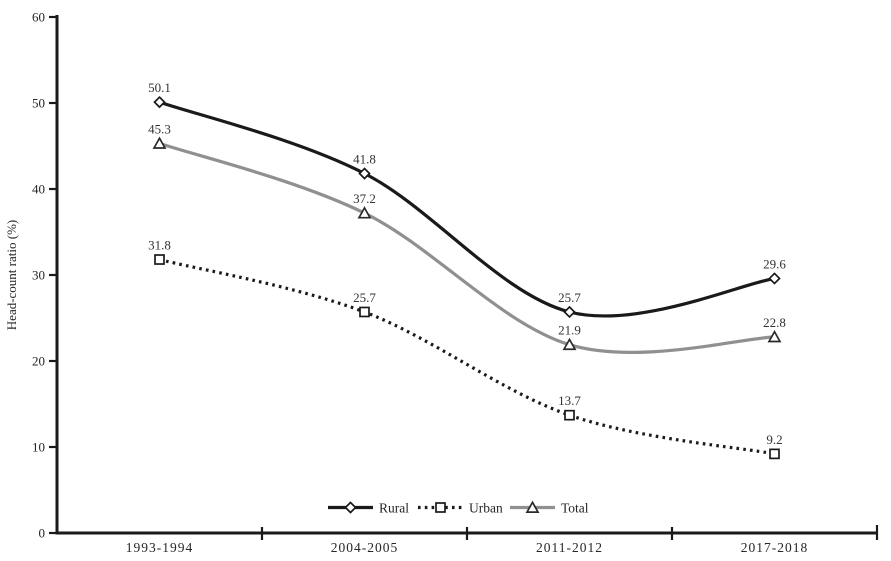 This screenshot has width=891, height=561. I want to click on data-label-total: 22.8, so click(774, 322).